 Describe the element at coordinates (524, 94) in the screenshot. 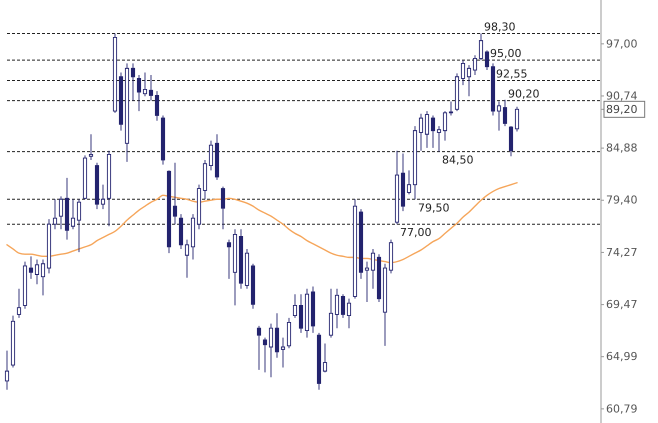

I see `ref-line-label: 90,20` at that location.